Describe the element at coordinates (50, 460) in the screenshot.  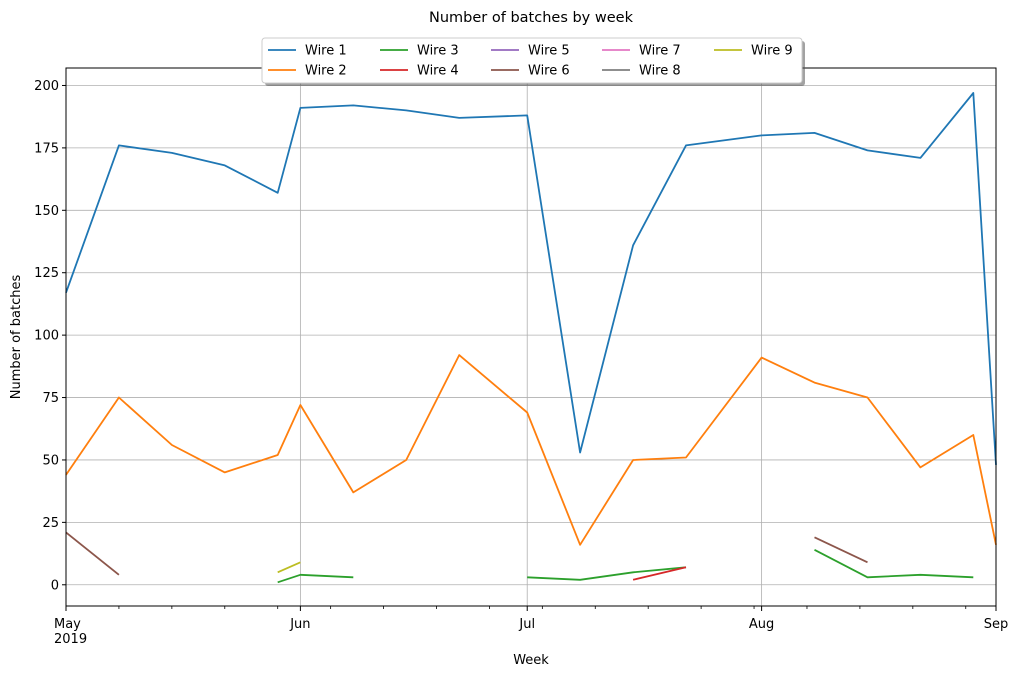
I see `y-tick-label: 50` at that location.